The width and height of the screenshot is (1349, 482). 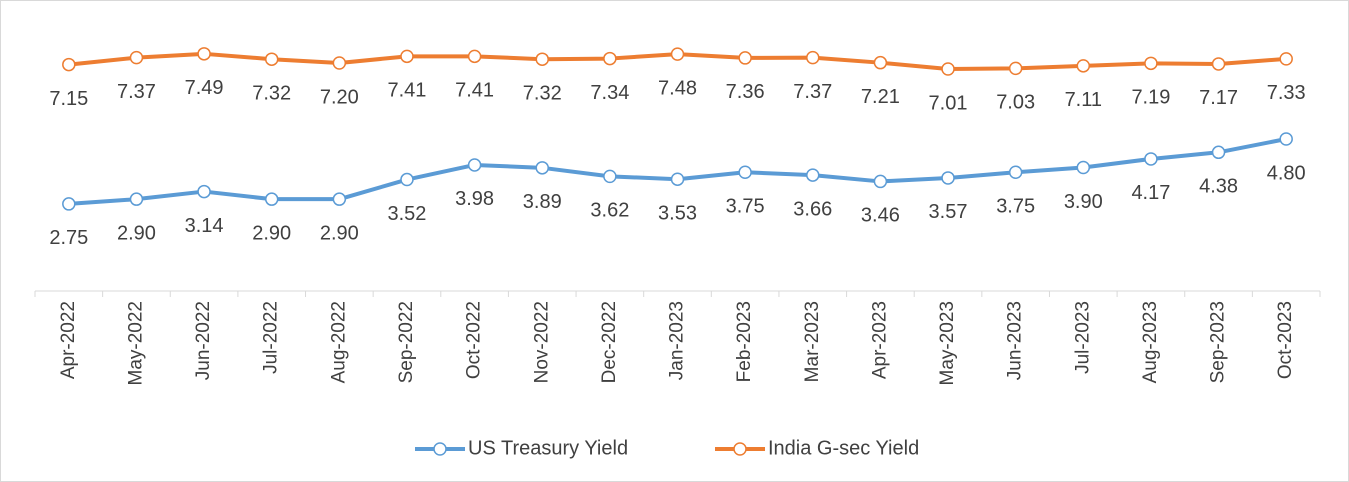 I want to click on x-tick-label: Nov-2022, so click(x=541, y=342).